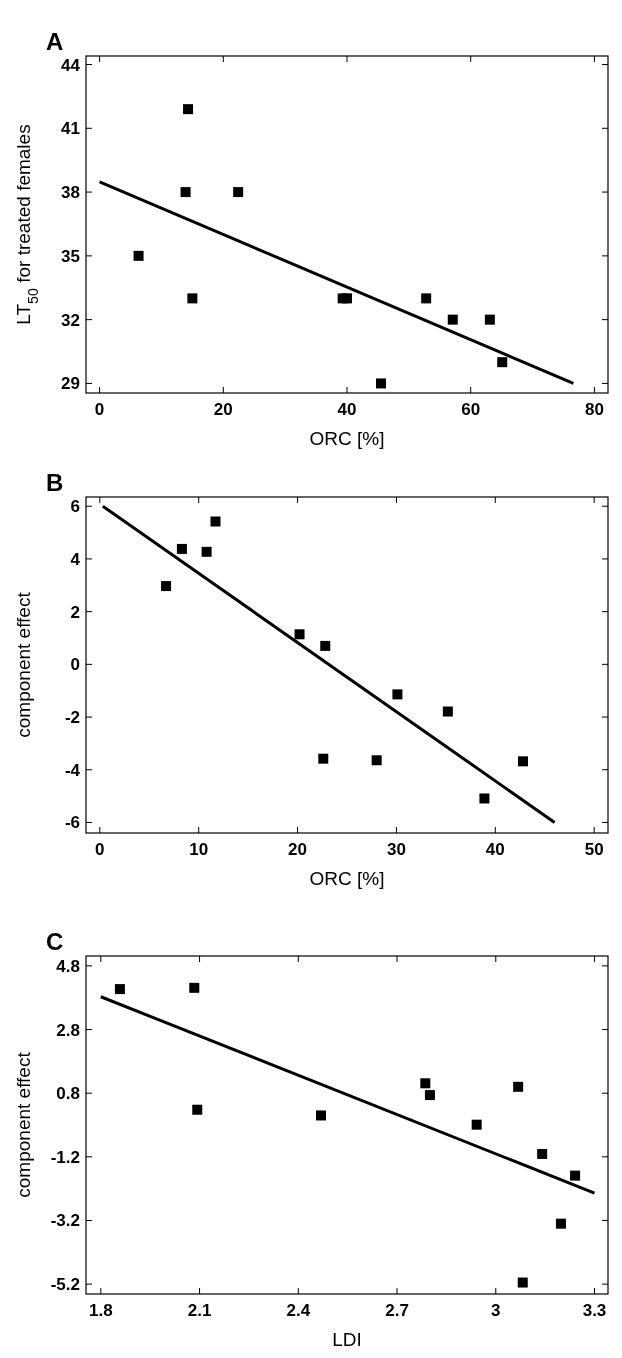  What do you see at coordinates (65, 1157) in the screenshot?
I see `y-tick-label: -1.2` at bounding box center [65, 1157].